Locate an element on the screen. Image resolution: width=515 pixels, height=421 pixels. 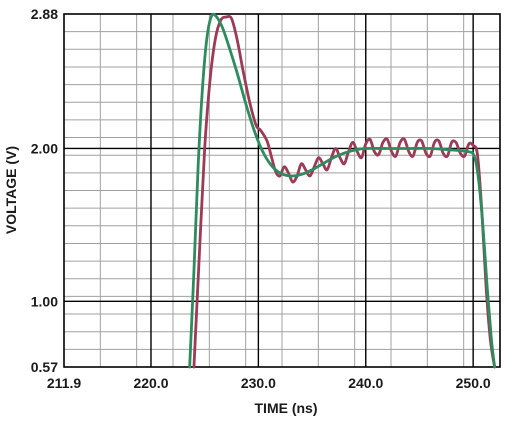
y-tick-label: 2.00 is located at coordinates (44, 148).